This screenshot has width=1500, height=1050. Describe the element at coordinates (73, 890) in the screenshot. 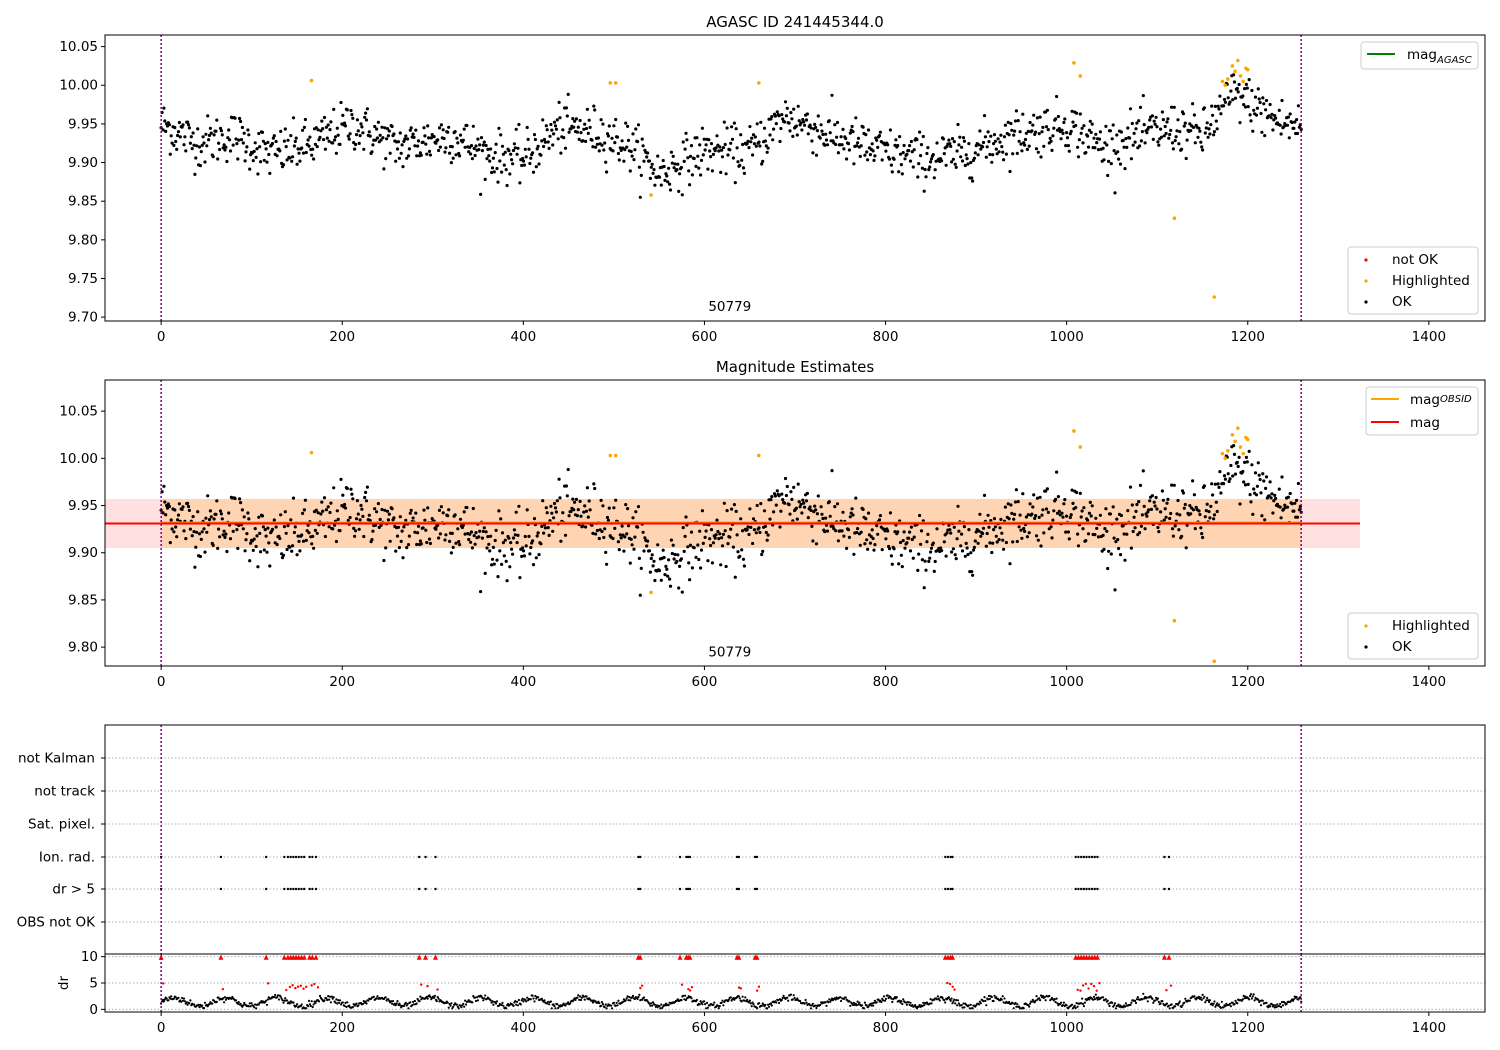

I see `flag-category-label: dr > 5` at that location.